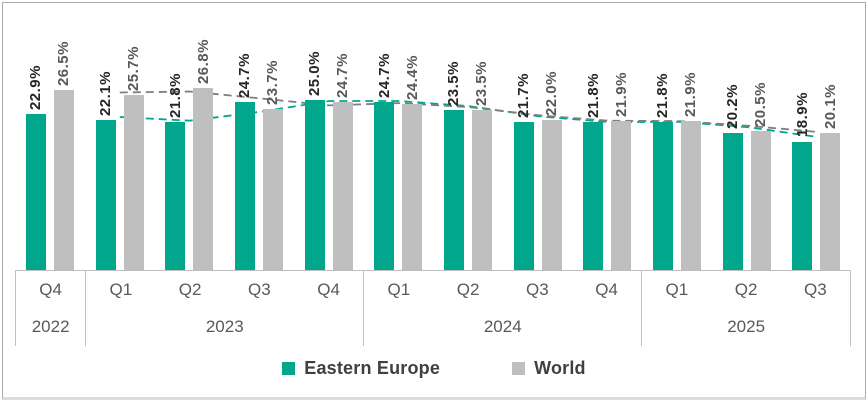 This screenshot has height=404, width=868. I want to click on bar-column: 22.9%, so click(35, 138).